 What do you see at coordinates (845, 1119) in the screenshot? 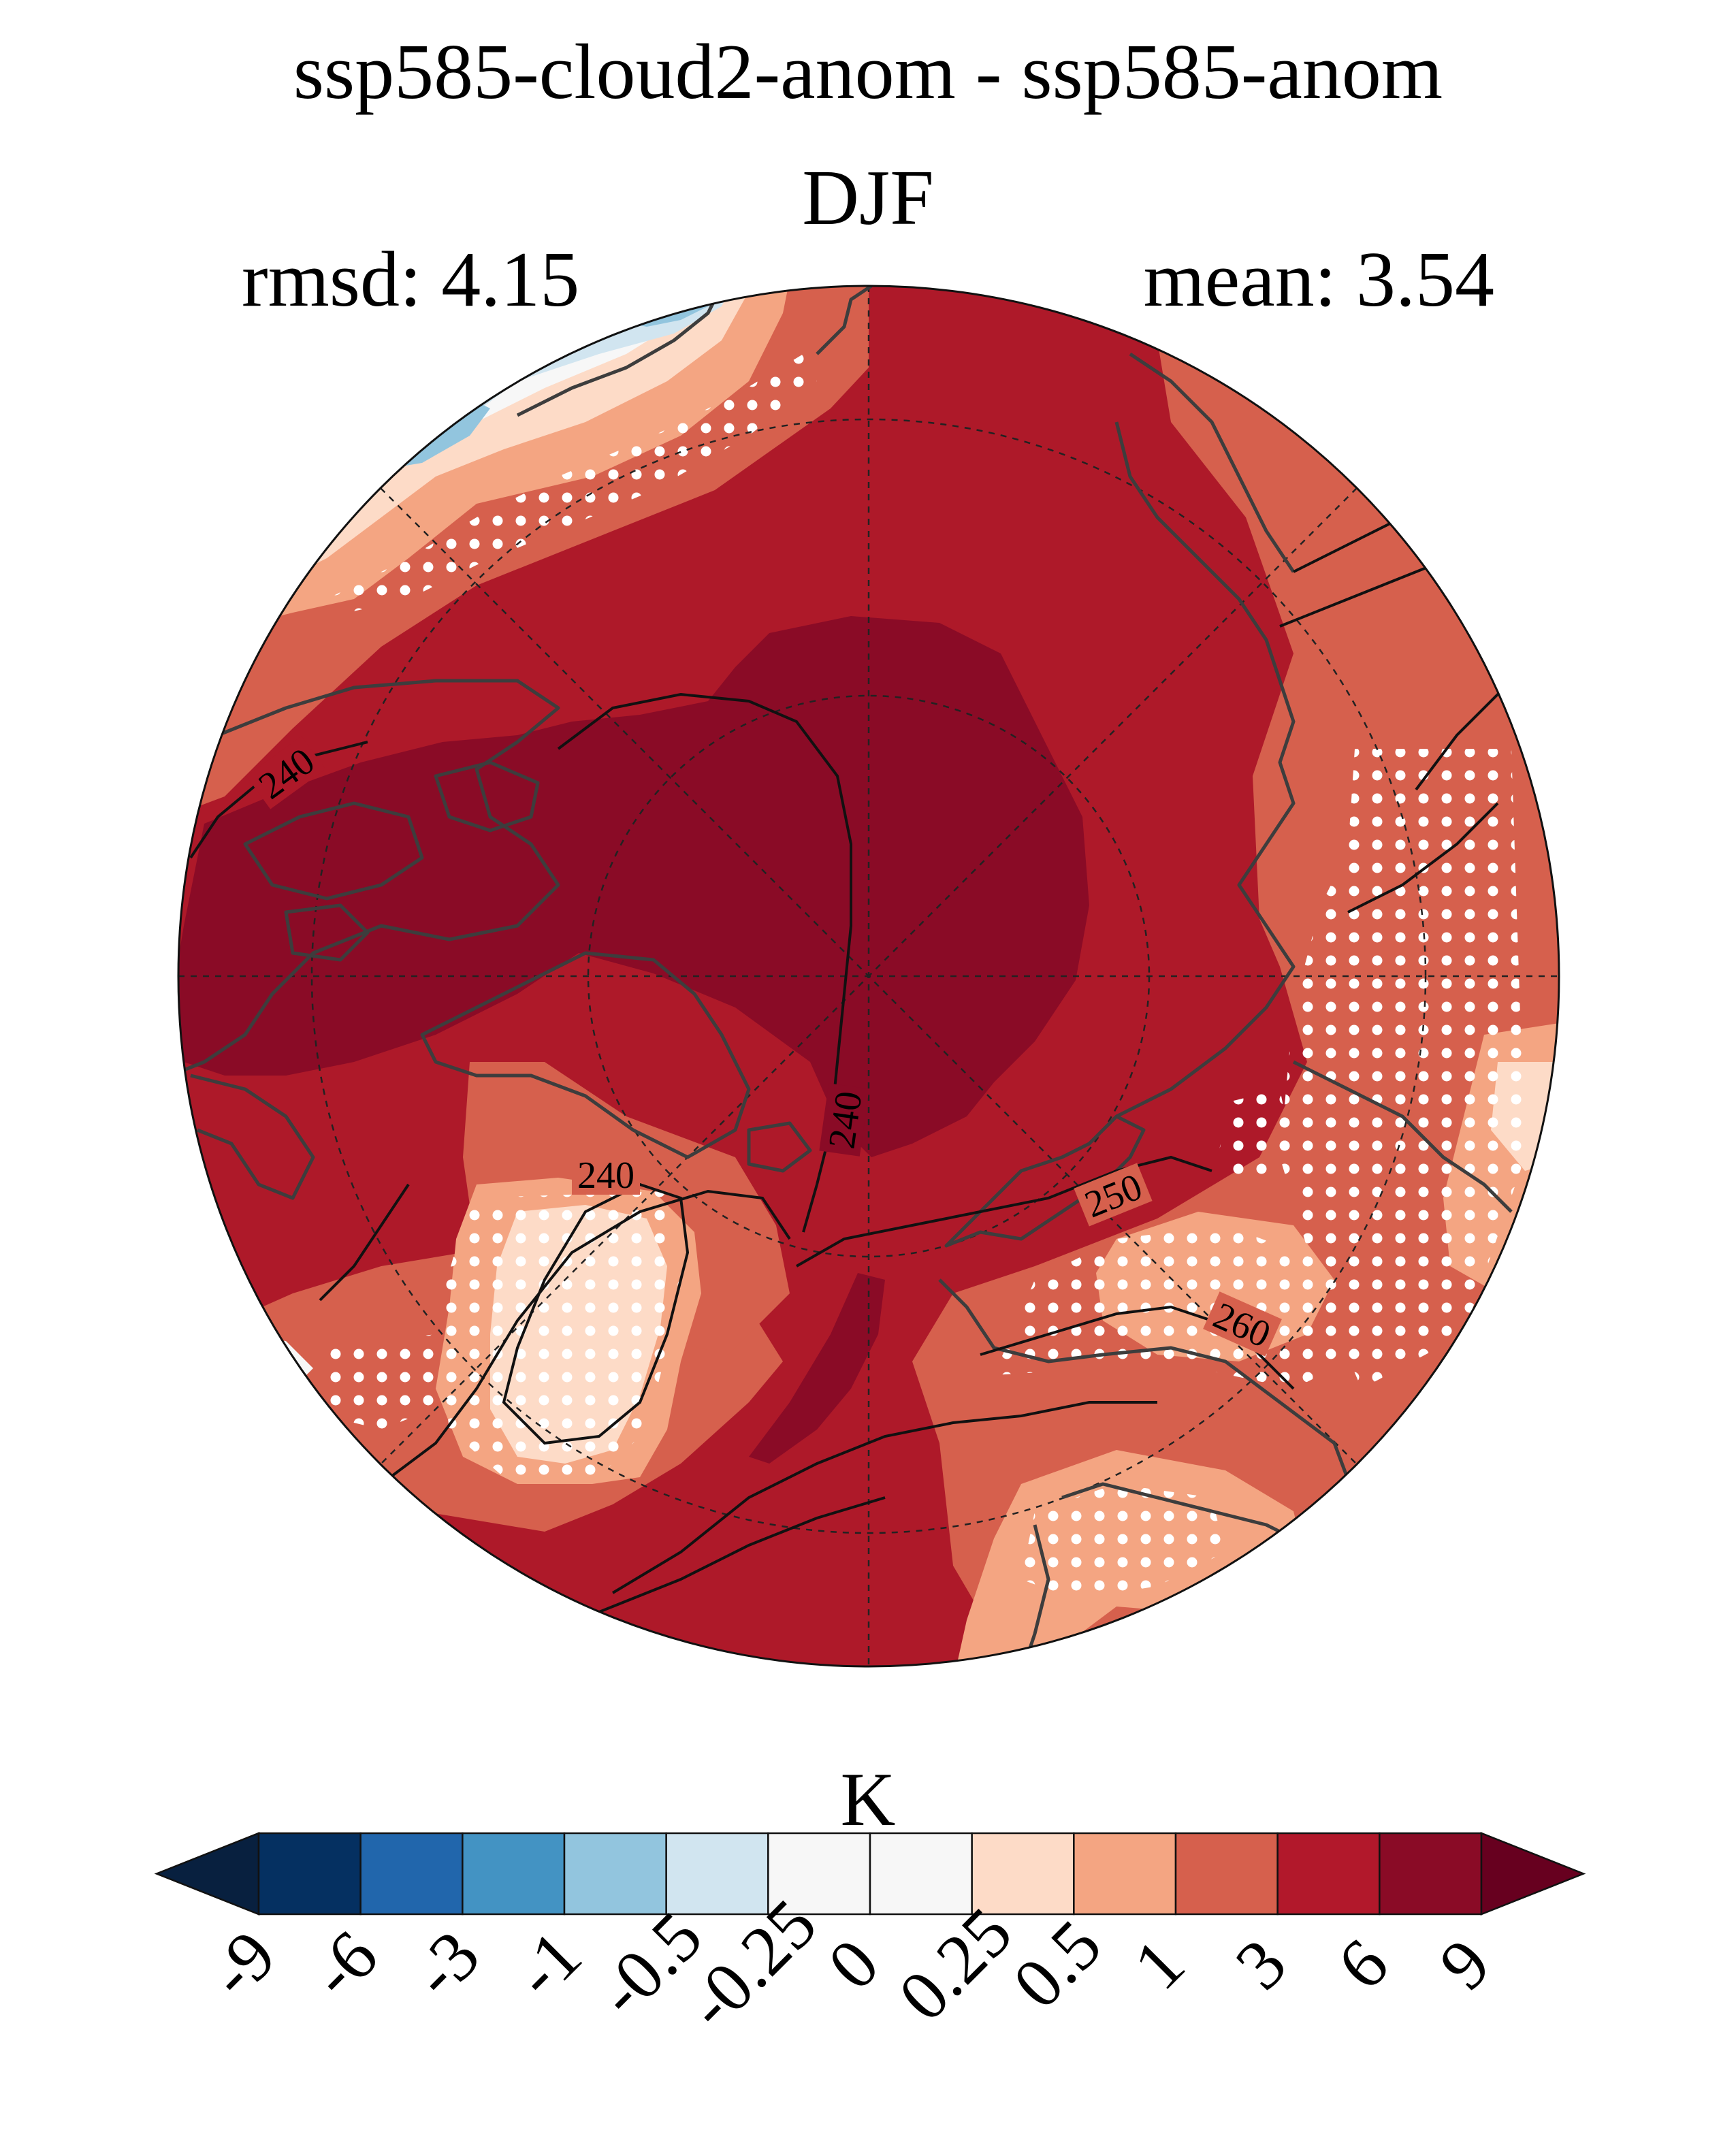
I see `contour-label-240-b: 240` at bounding box center [845, 1119].